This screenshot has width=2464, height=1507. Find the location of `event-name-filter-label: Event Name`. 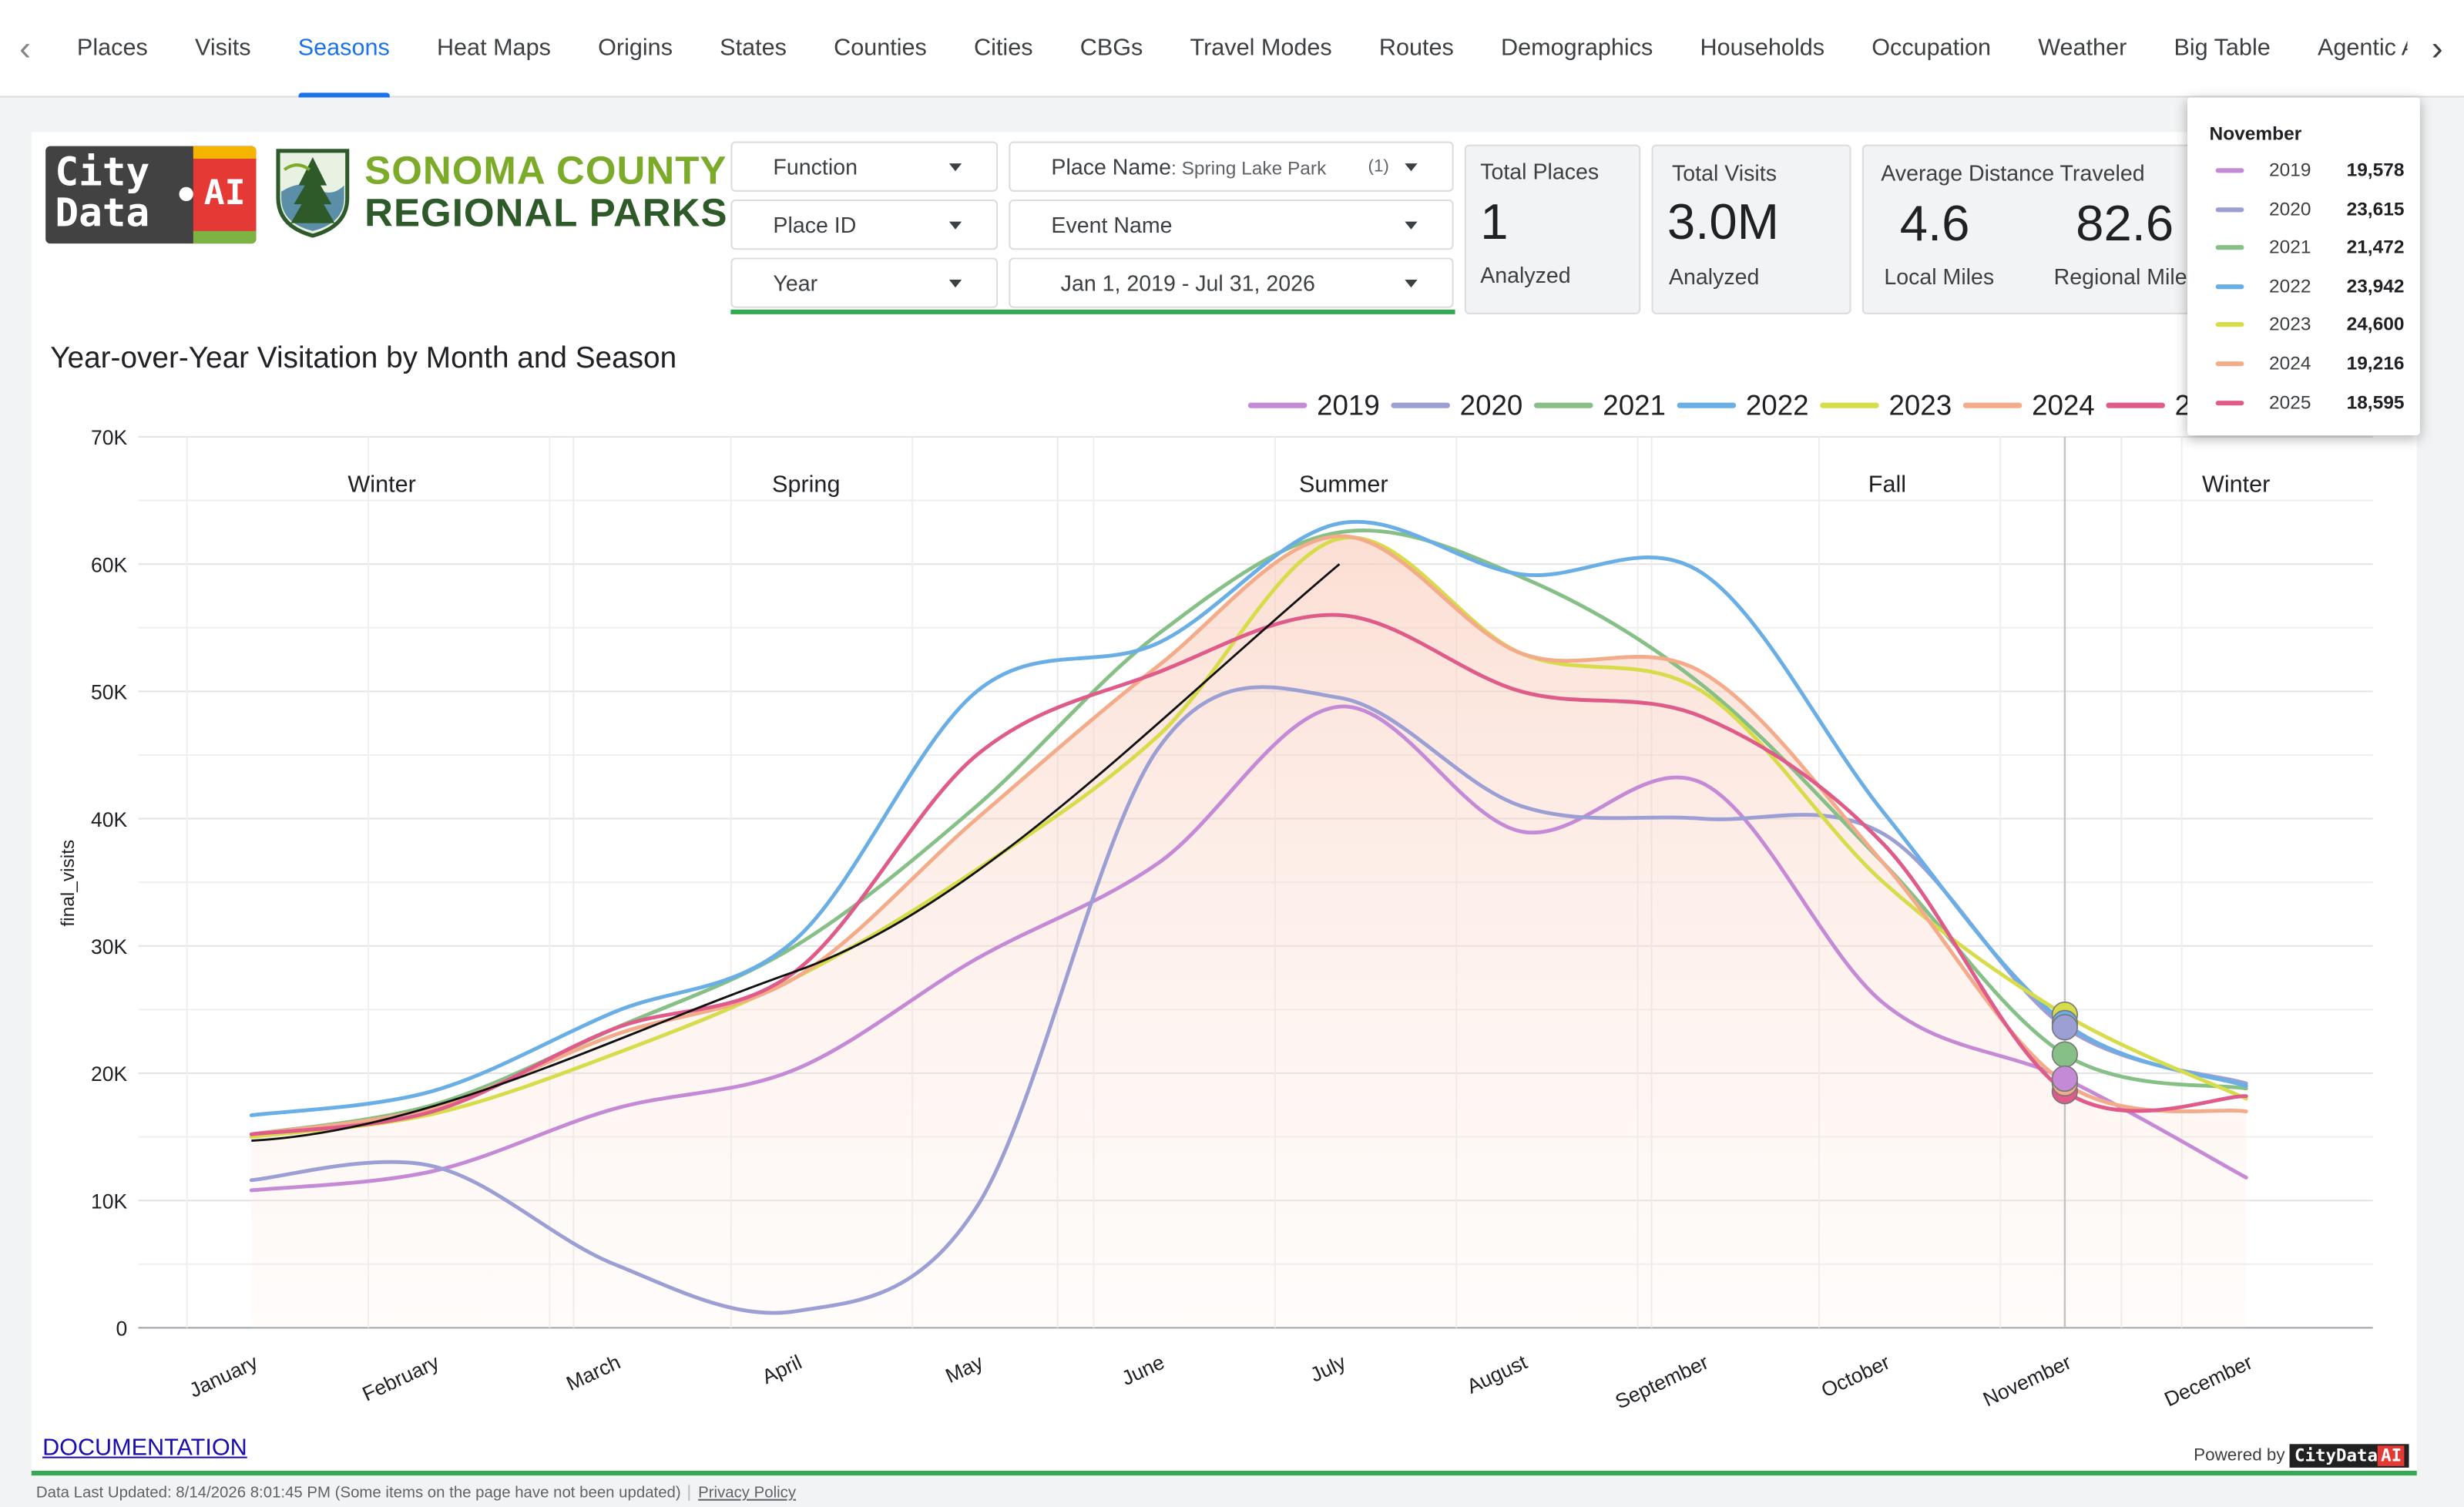

event-name-filter-label: Event Name is located at coordinates (1112, 225).